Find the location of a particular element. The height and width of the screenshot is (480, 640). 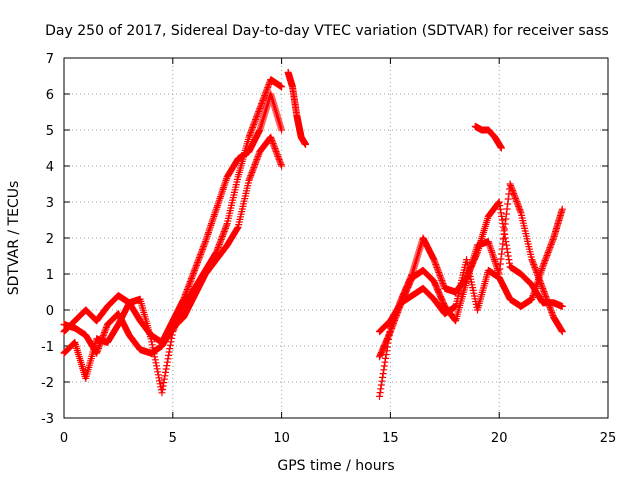

y-tick-label: 4 is located at coordinates (50, 167).